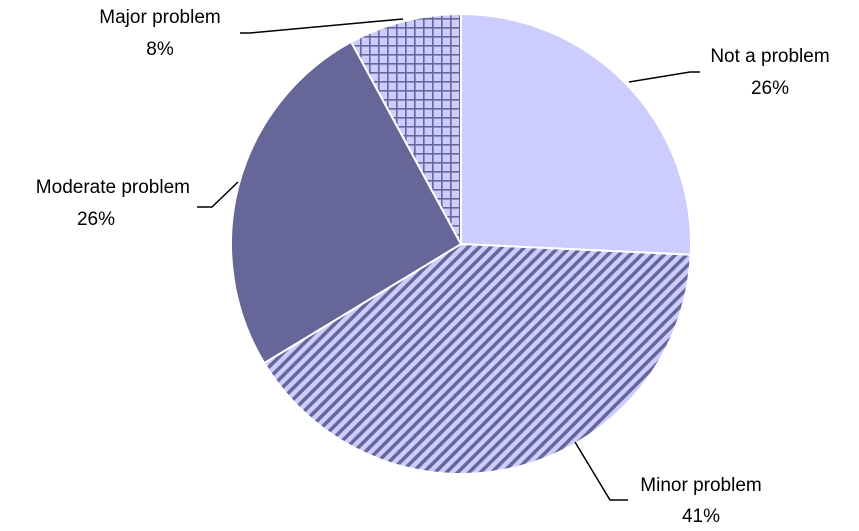 This screenshot has height=531, width=859. I want to click on slice-label: Minor problem, so click(700, 485).